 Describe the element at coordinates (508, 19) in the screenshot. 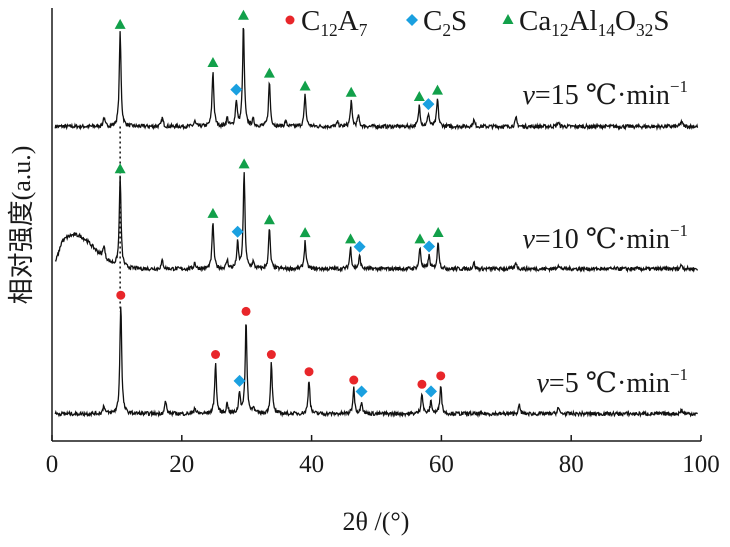

I see `legend-triangle-icon` at that location.